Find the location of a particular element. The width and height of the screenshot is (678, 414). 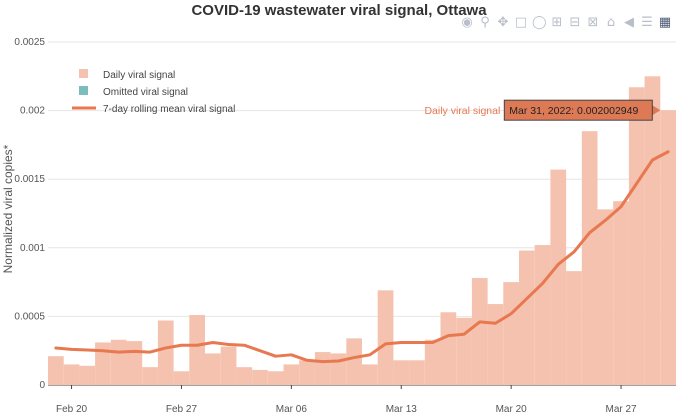

zoom-out-icon: ⊟ is located at coordinates (575, 22).